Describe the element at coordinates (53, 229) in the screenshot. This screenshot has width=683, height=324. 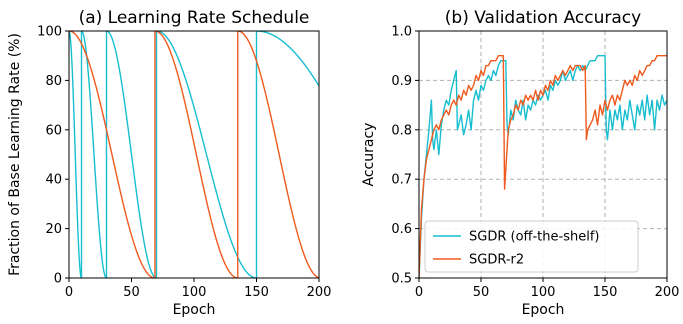
I see `lr-ytick-label-1: 20` at that location.